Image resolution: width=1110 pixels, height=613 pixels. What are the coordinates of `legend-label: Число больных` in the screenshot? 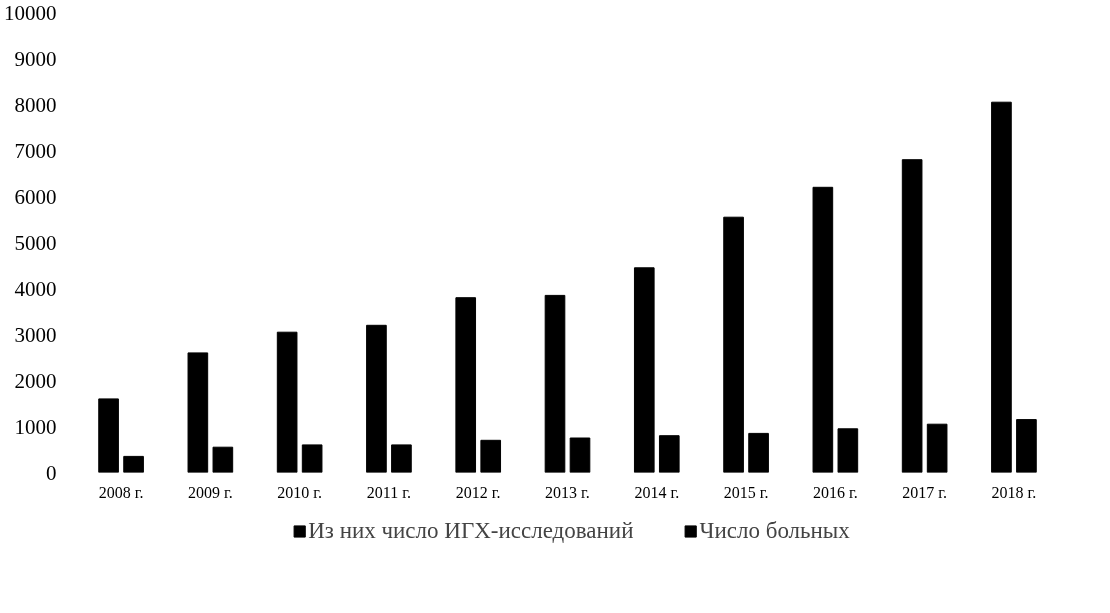 It's located at (774, 530).